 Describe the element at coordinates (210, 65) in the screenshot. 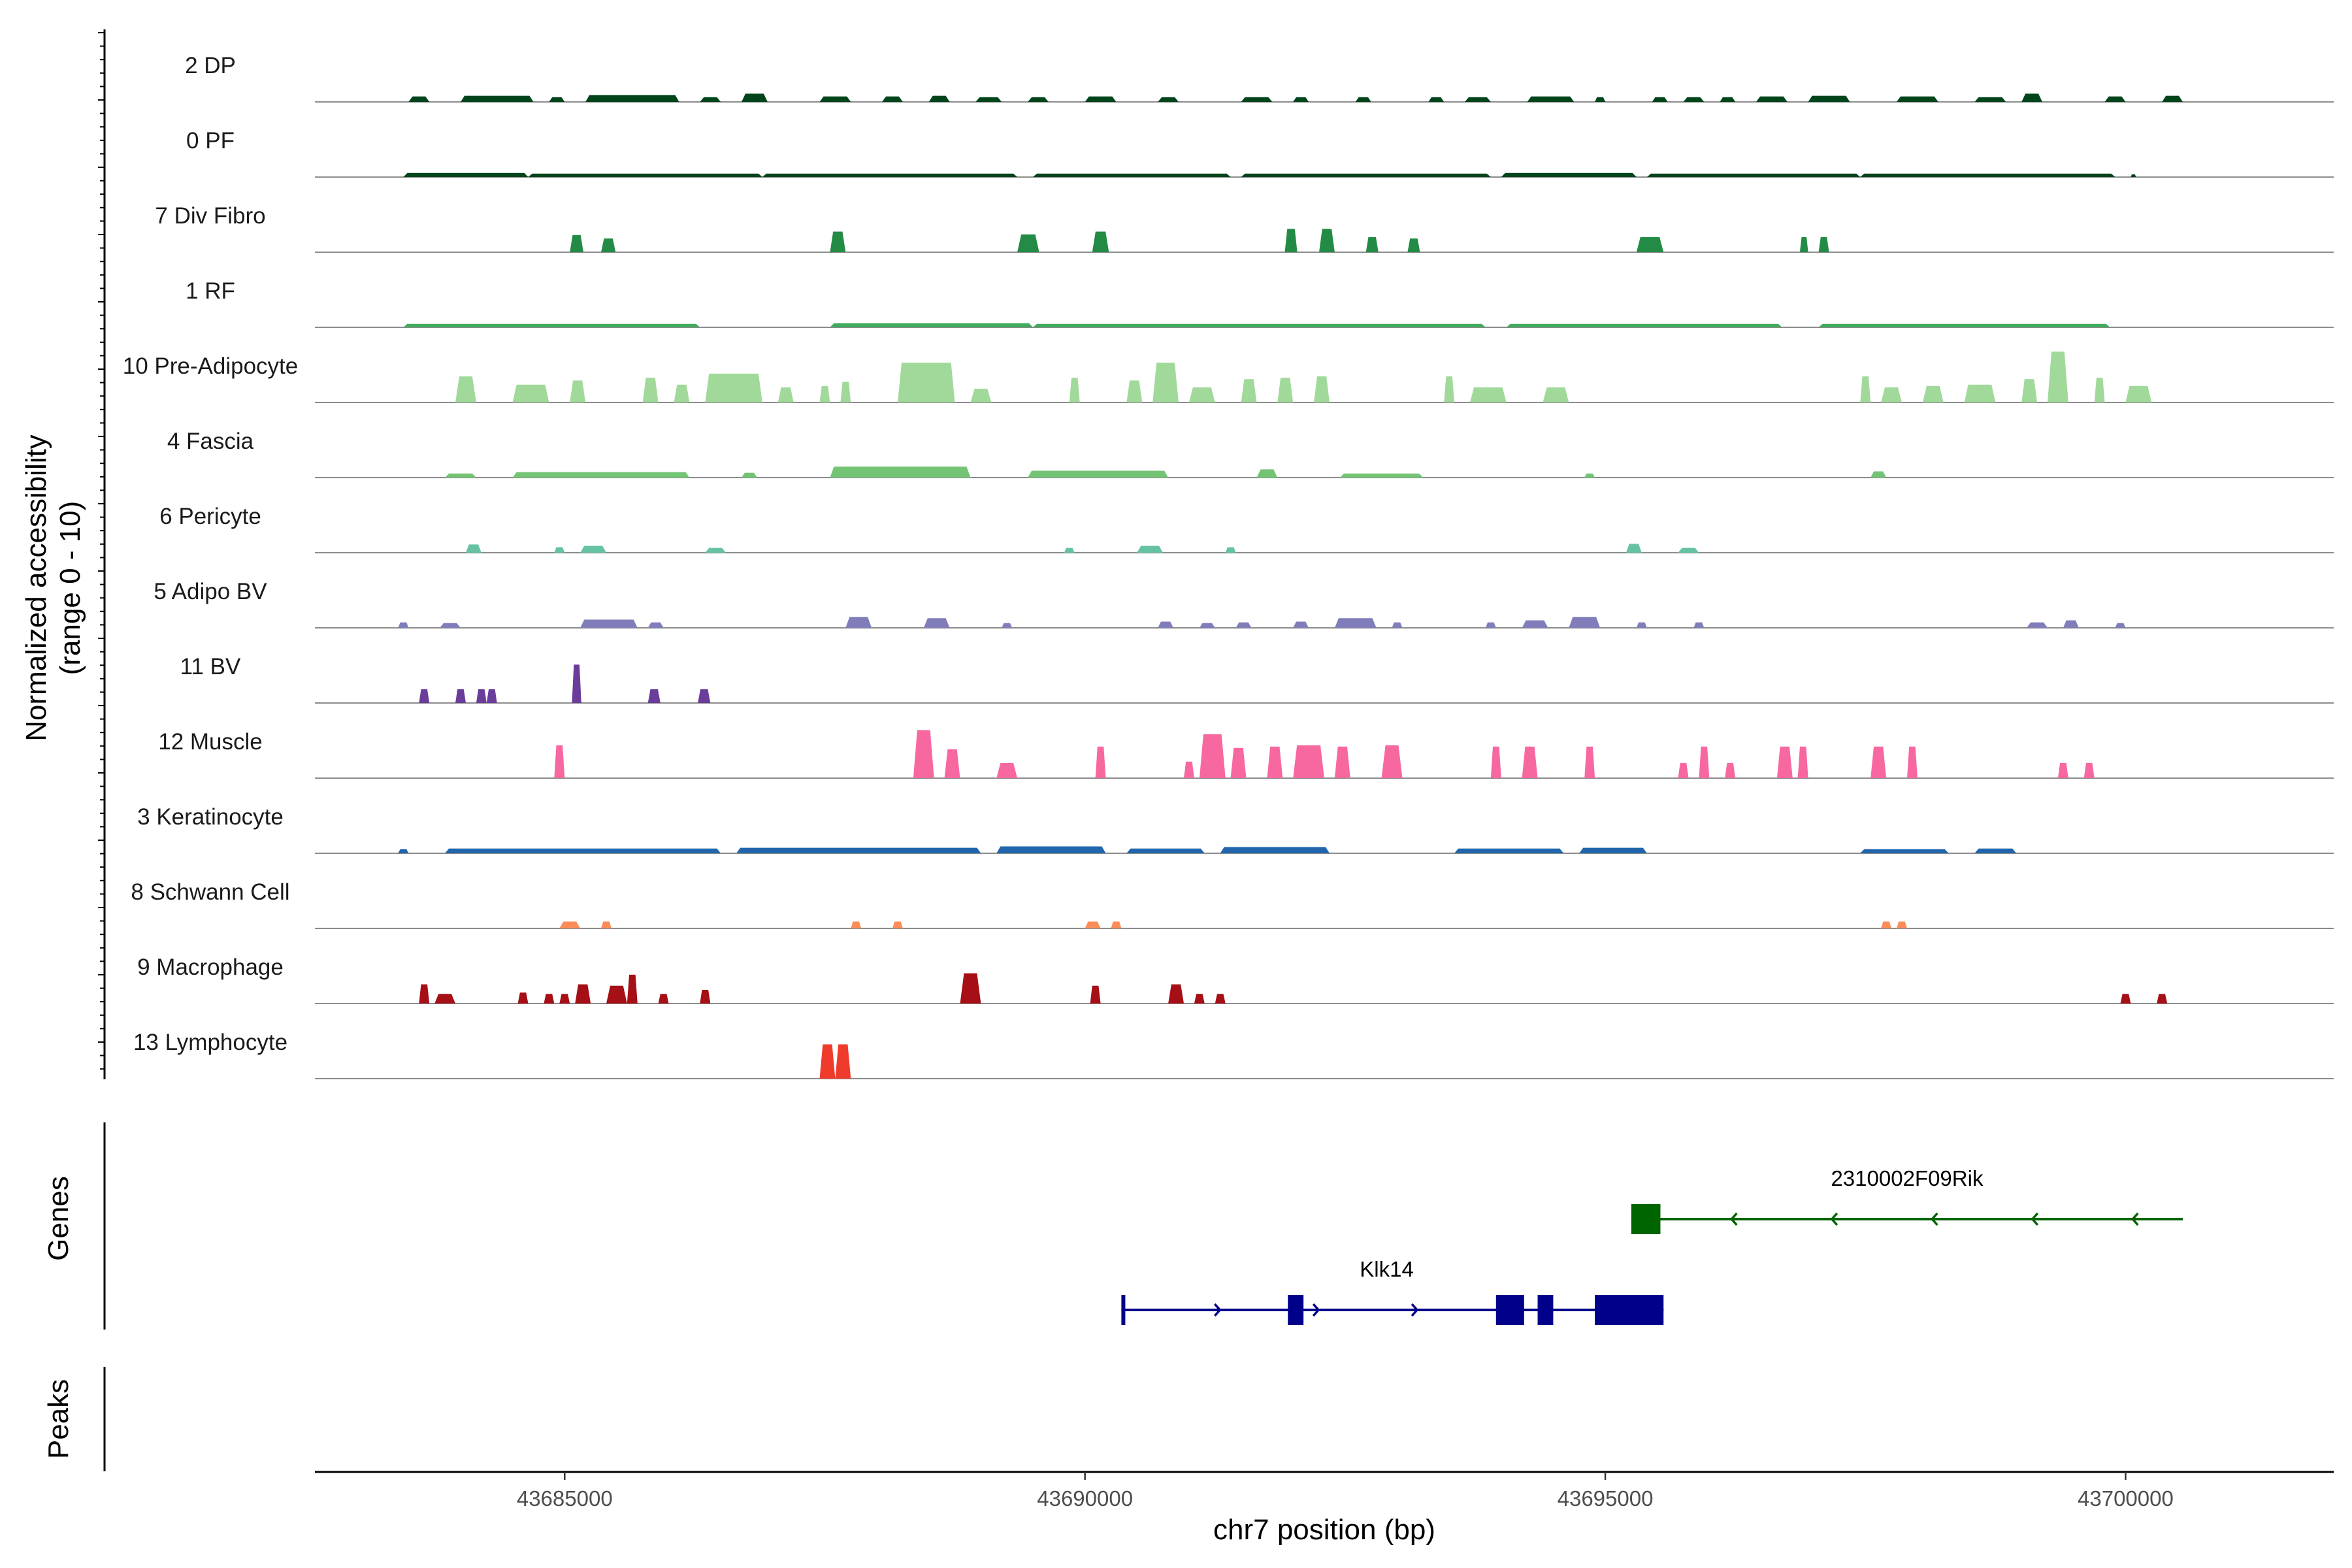

I see `track-label: 2 DP` at that location.